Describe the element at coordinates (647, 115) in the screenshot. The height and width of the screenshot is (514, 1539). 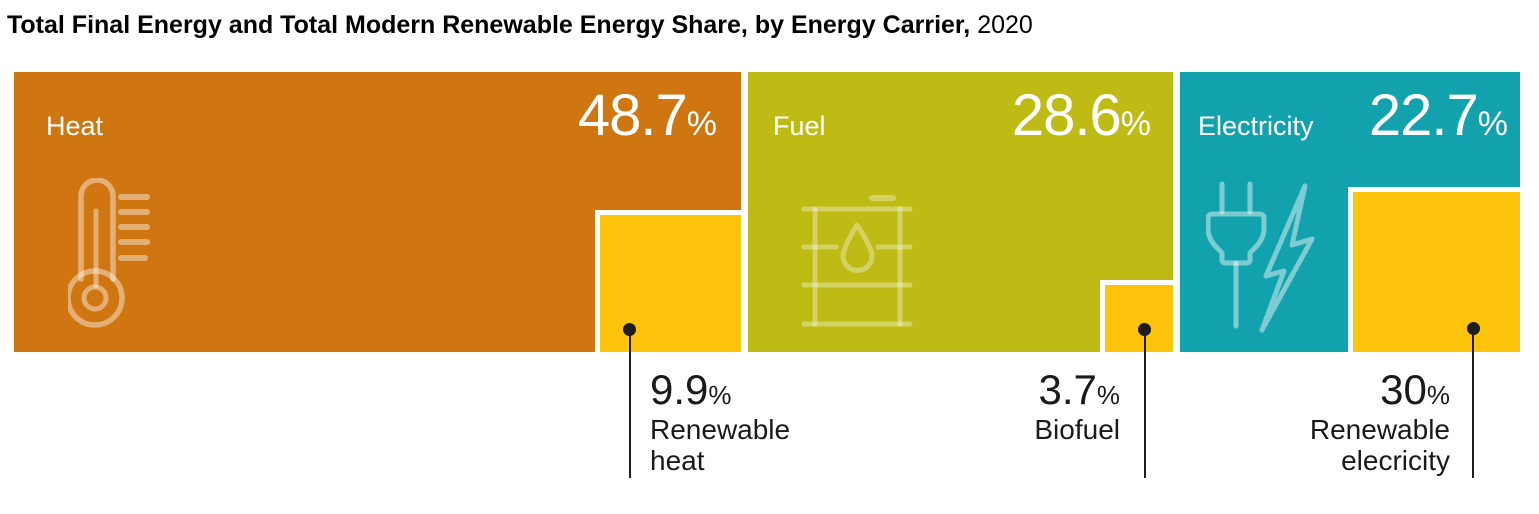
I see `block-heat-value: 48.7%` at that location.